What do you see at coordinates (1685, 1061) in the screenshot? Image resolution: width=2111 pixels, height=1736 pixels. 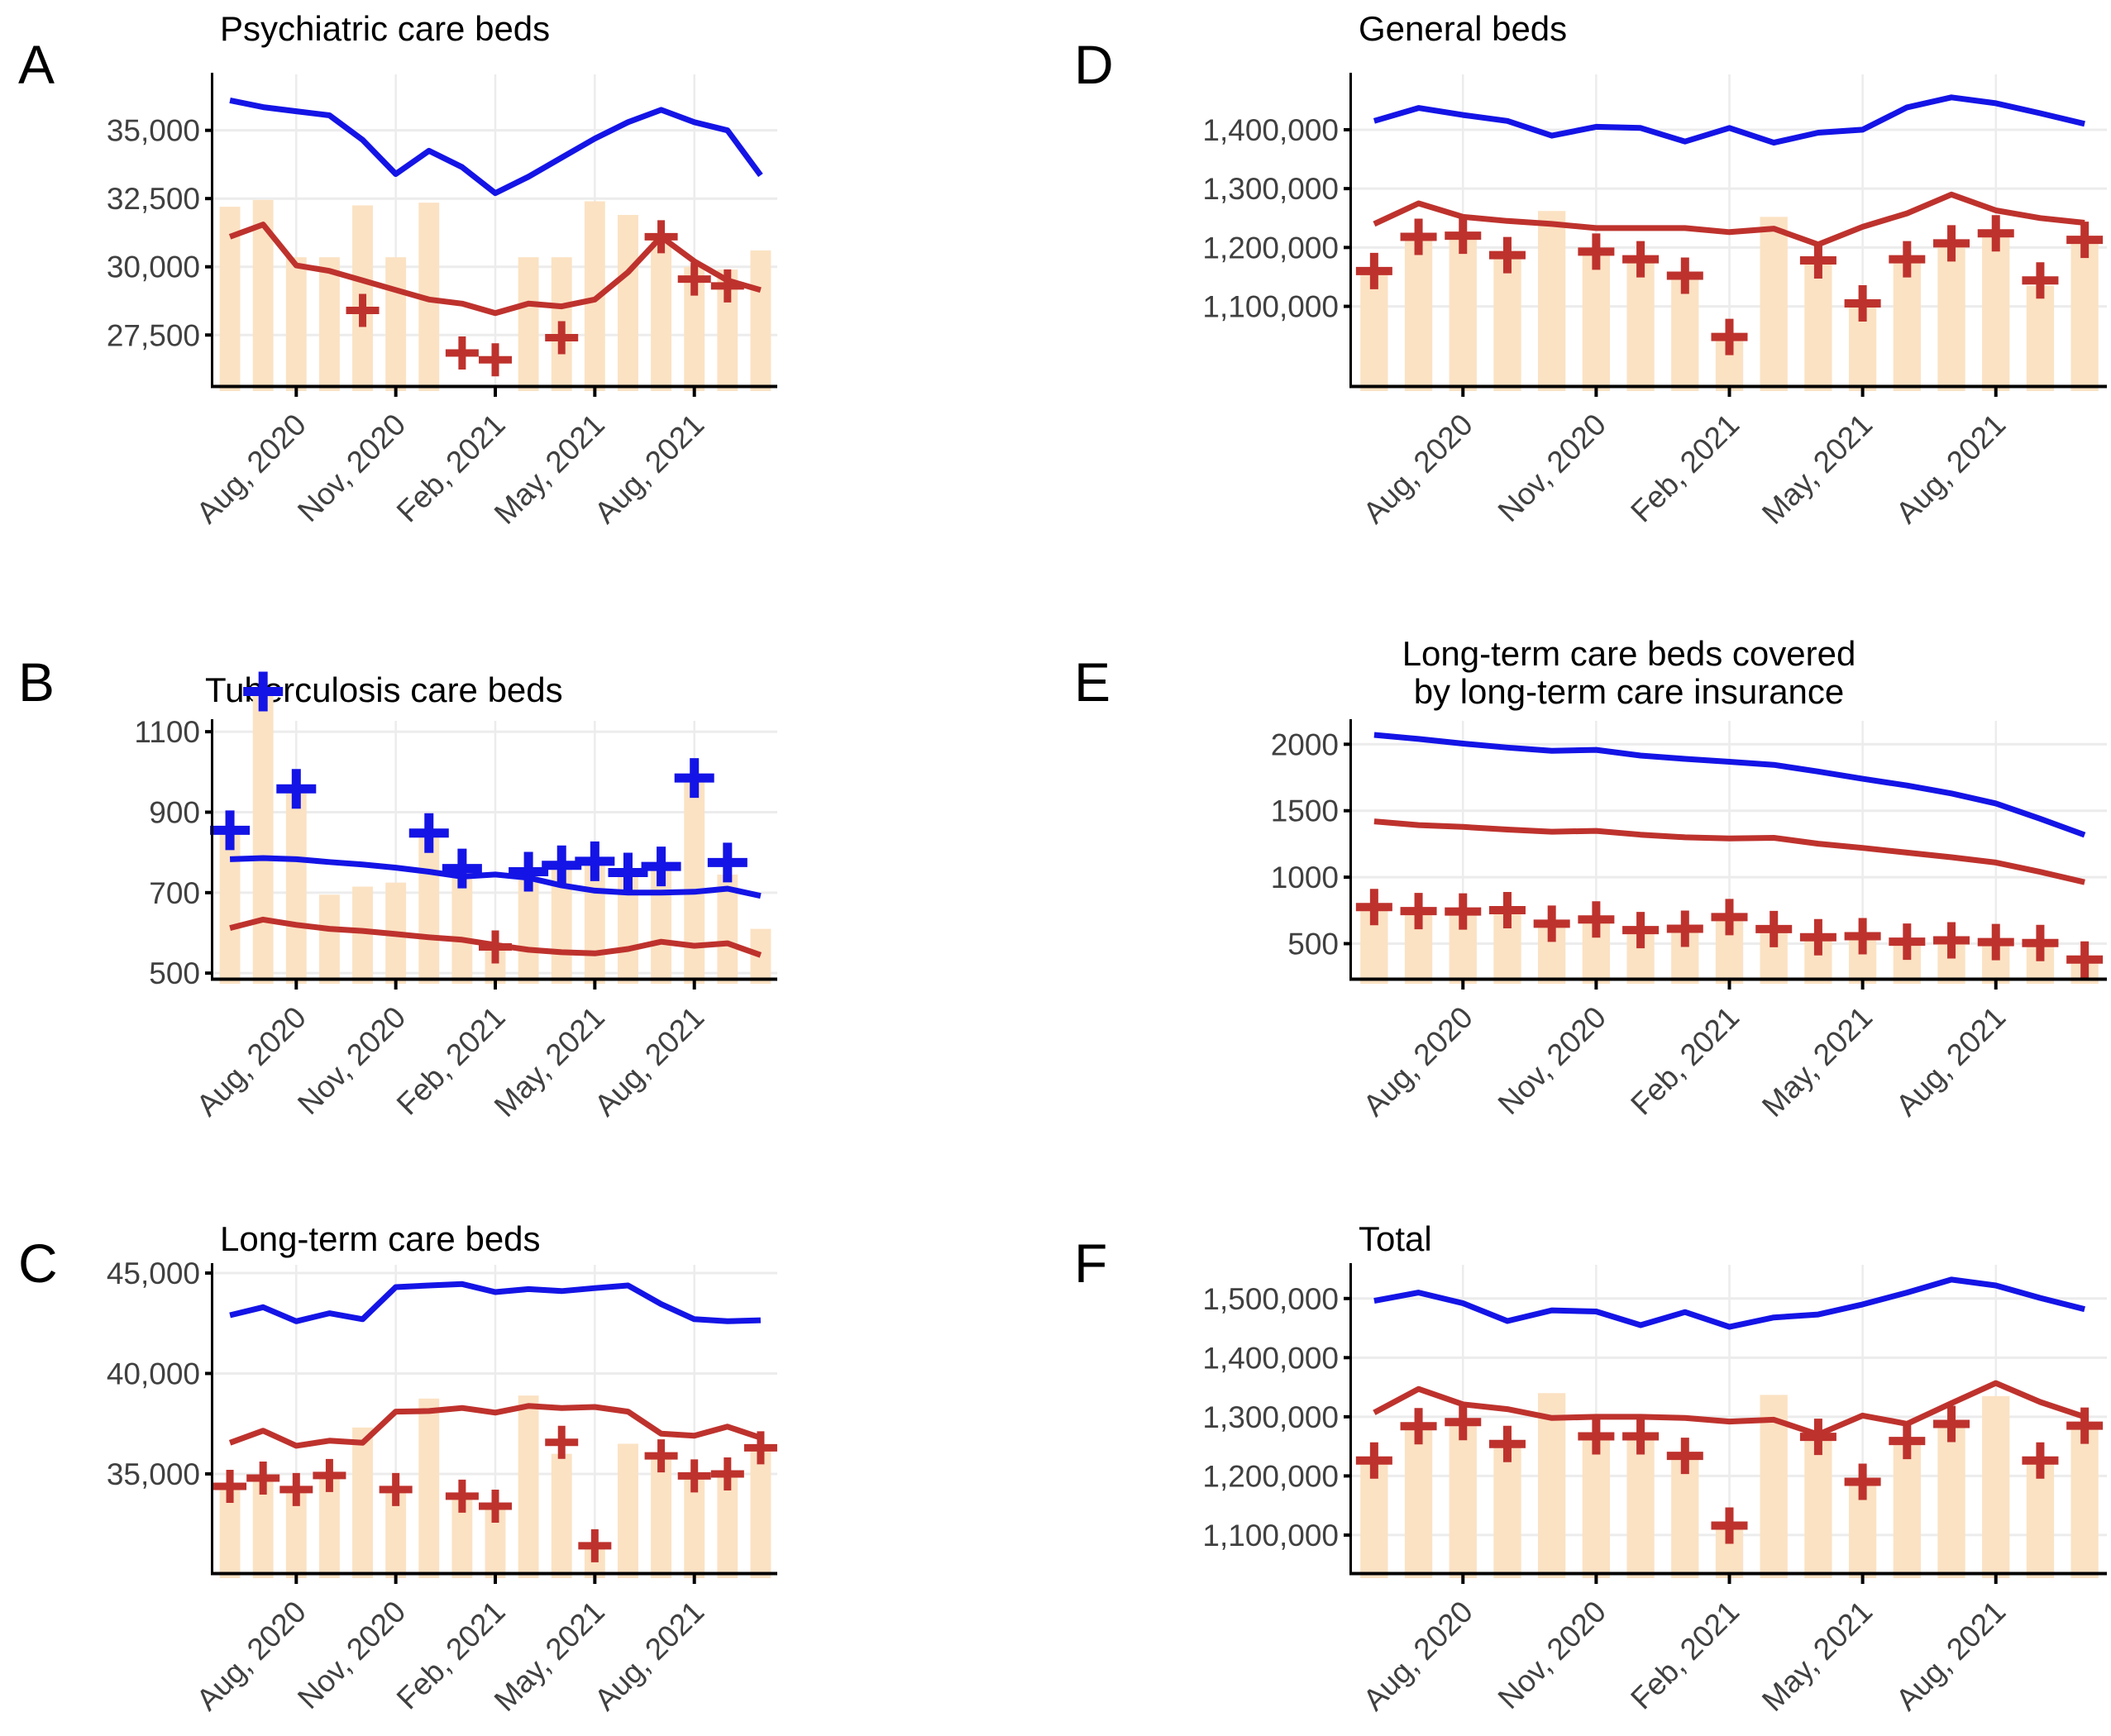 I see `panel-e-x-tick-label: Feb, 2021` at bounding box center [1685, 1061].